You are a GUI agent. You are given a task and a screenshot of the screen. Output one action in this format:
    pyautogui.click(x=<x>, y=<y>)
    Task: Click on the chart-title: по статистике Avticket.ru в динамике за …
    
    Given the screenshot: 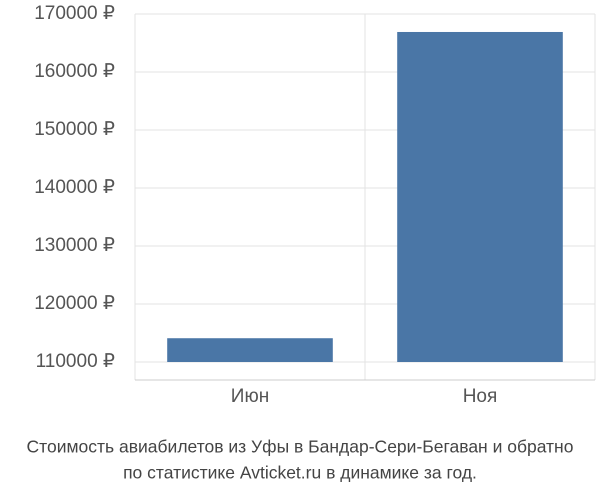 What is the action you would take?
    pyautogui.click(x=300, y=473)
    